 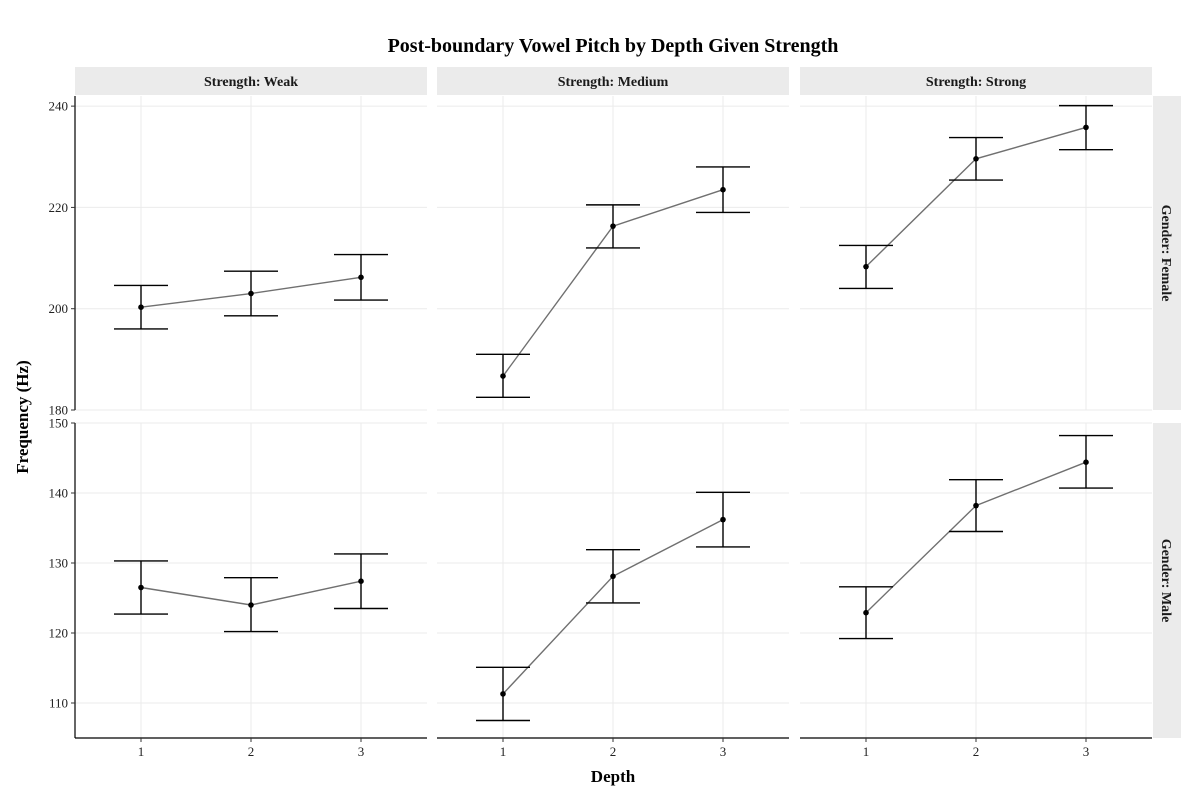 I want to click on strip-weak, so click(x=251, y=81).